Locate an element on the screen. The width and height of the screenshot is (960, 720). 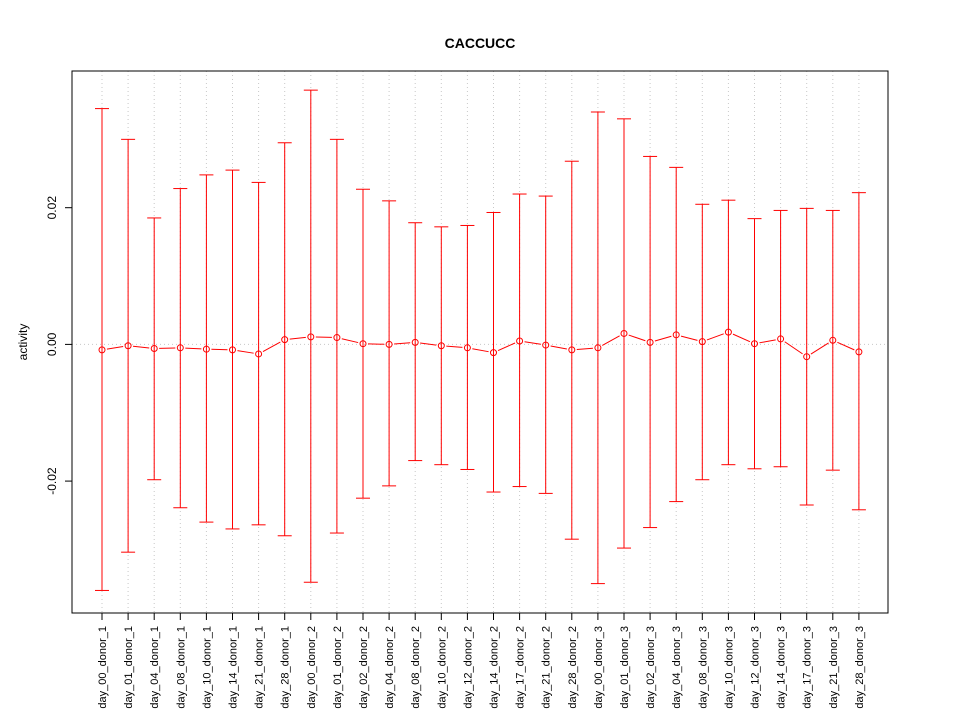
y-tick-label: 0.02 is located at coordinates (52, 208).